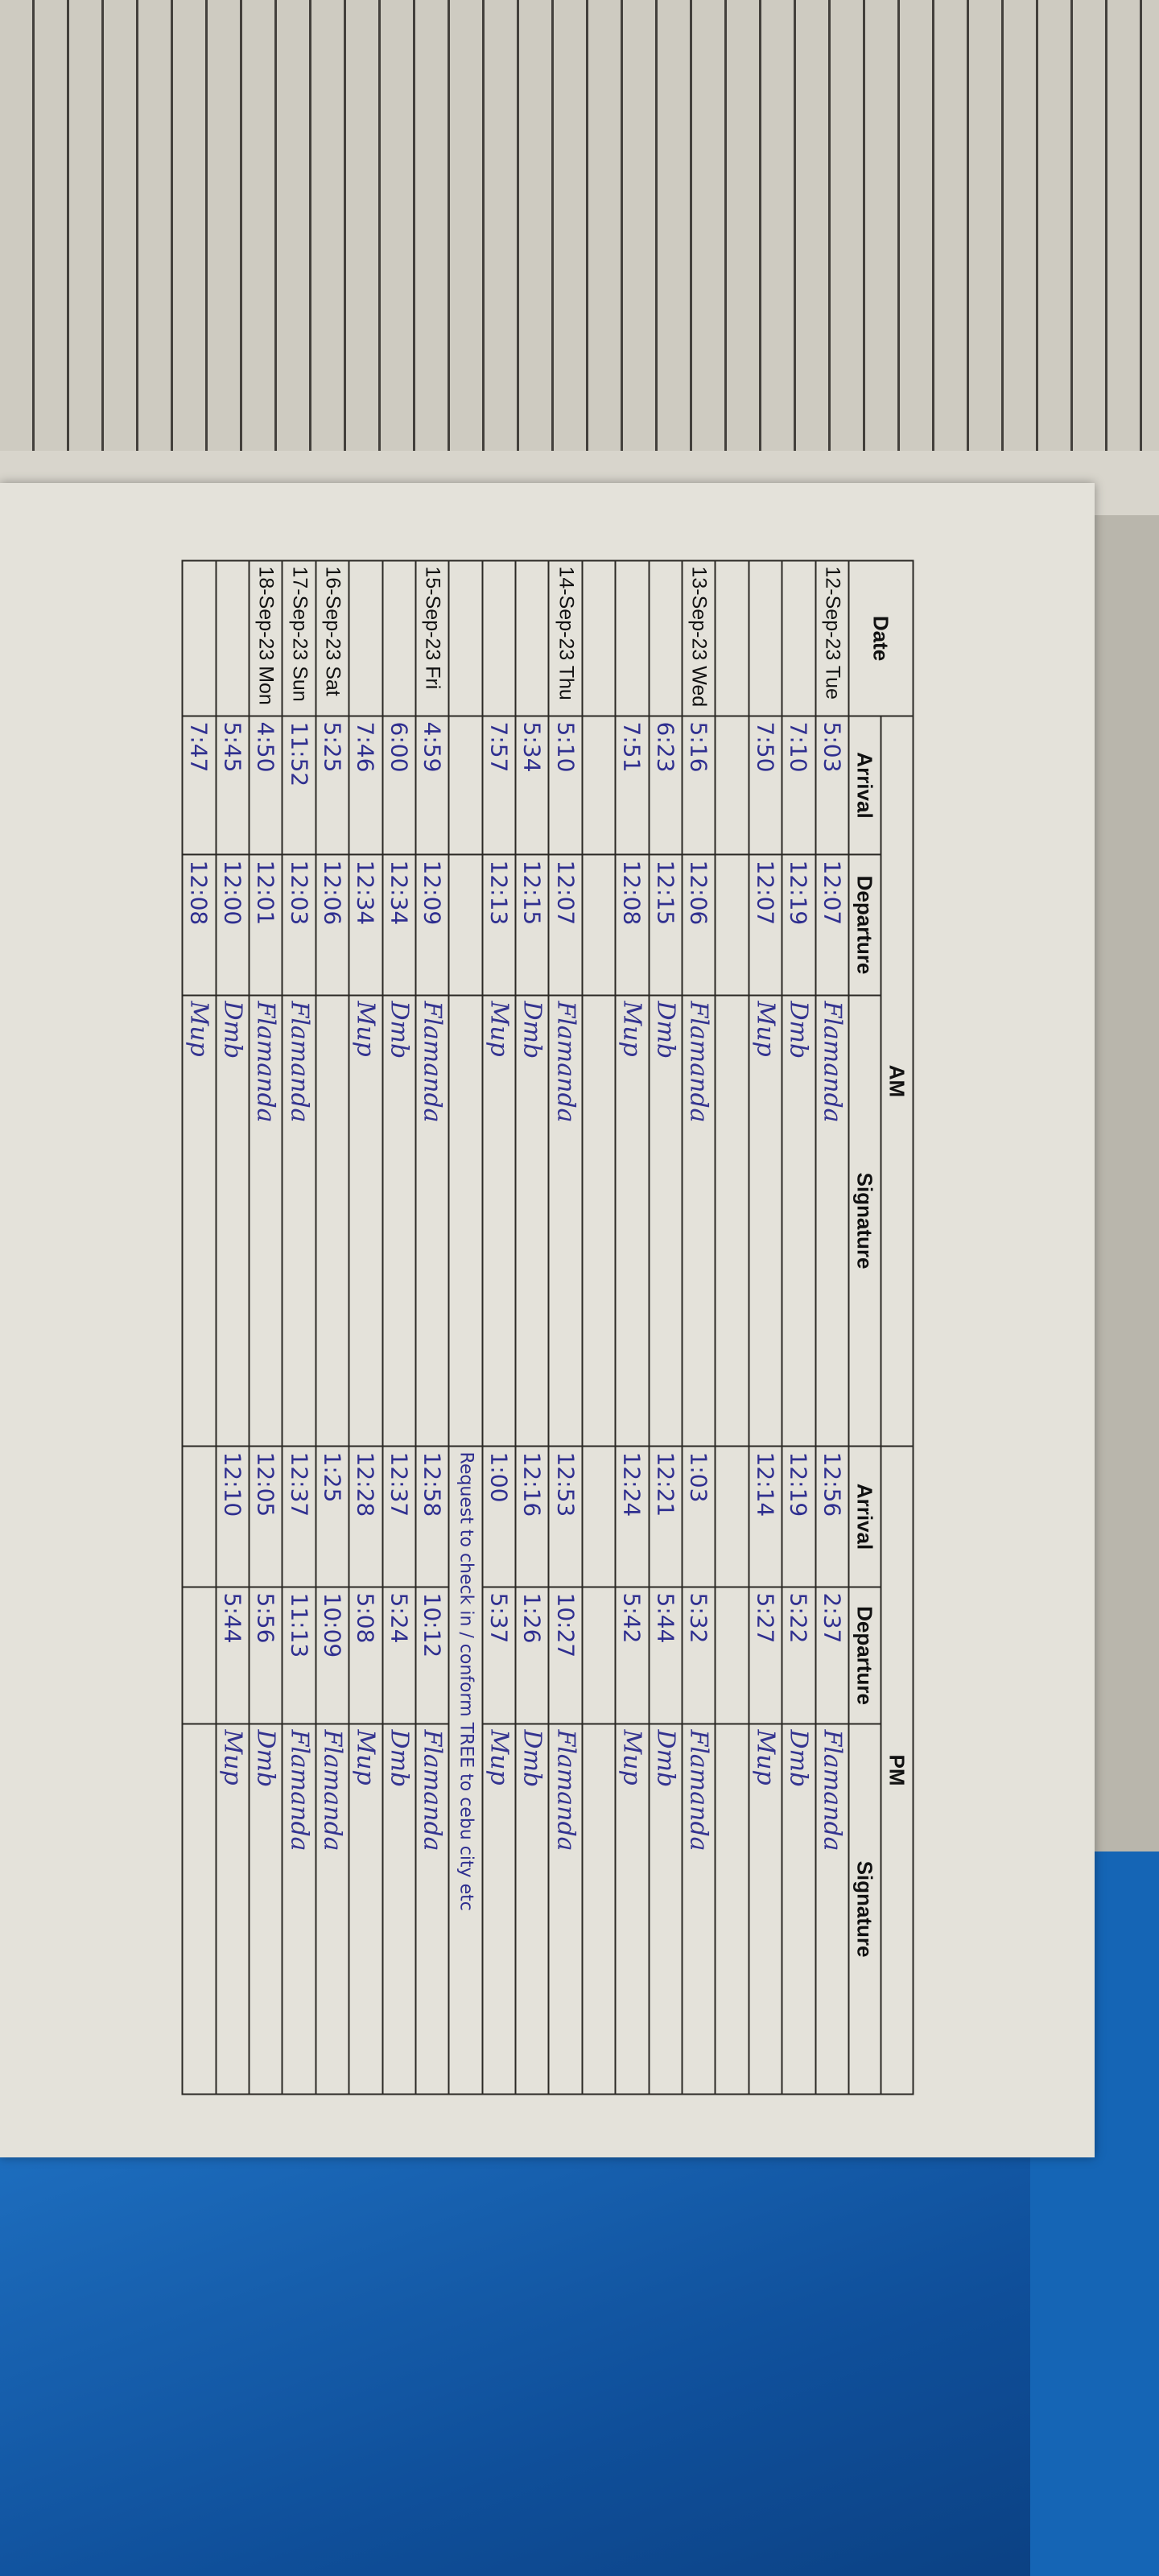 The width and height of the screenshot is (1159, 2576). What do you see at coordinates (765, 1516) in the screenshot?
I see `pm-arrival-cell: 12:14` at bounding box center [765, 1516].